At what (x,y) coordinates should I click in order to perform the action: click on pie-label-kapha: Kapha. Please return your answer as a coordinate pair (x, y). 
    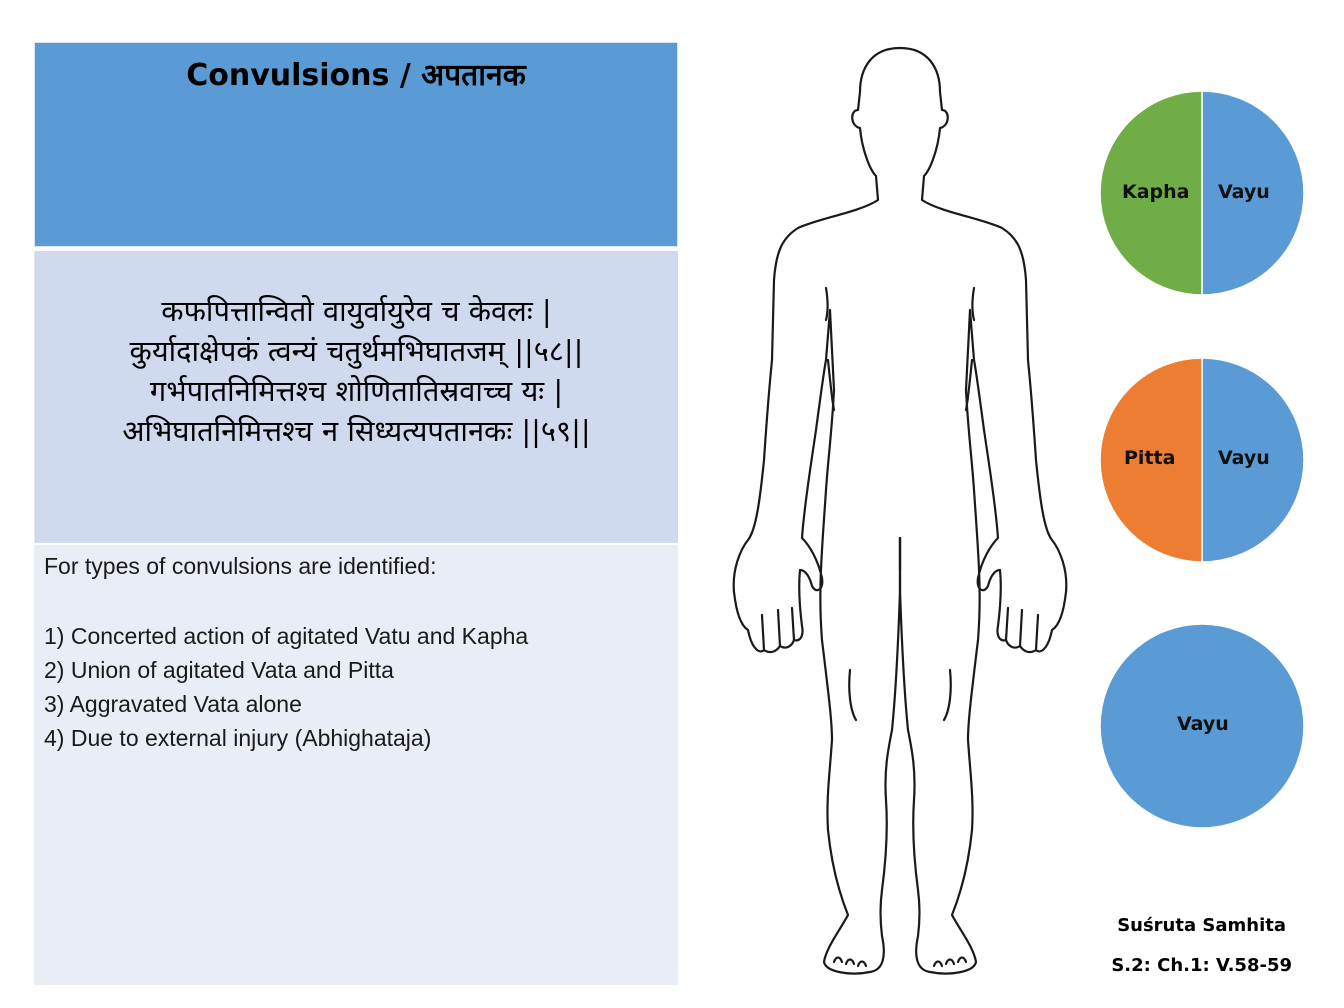
    Looking at the image, I should click on (1156, 192).